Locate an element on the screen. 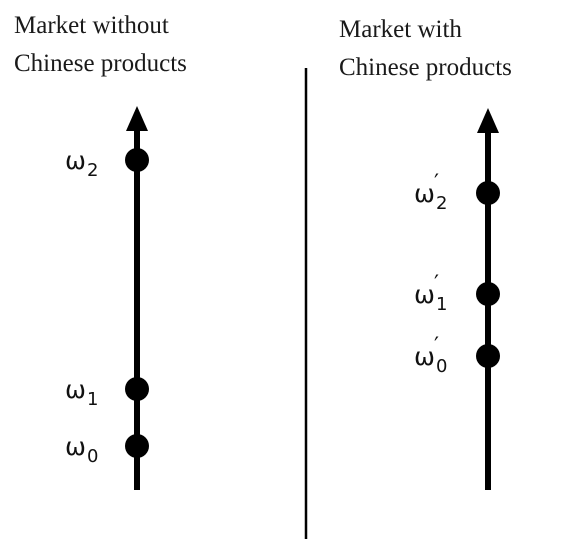 The width and height of the screenshot is (574, 539). right-label-omega-2-prime: ω ′ 2 is located at coordinates (431, 193).